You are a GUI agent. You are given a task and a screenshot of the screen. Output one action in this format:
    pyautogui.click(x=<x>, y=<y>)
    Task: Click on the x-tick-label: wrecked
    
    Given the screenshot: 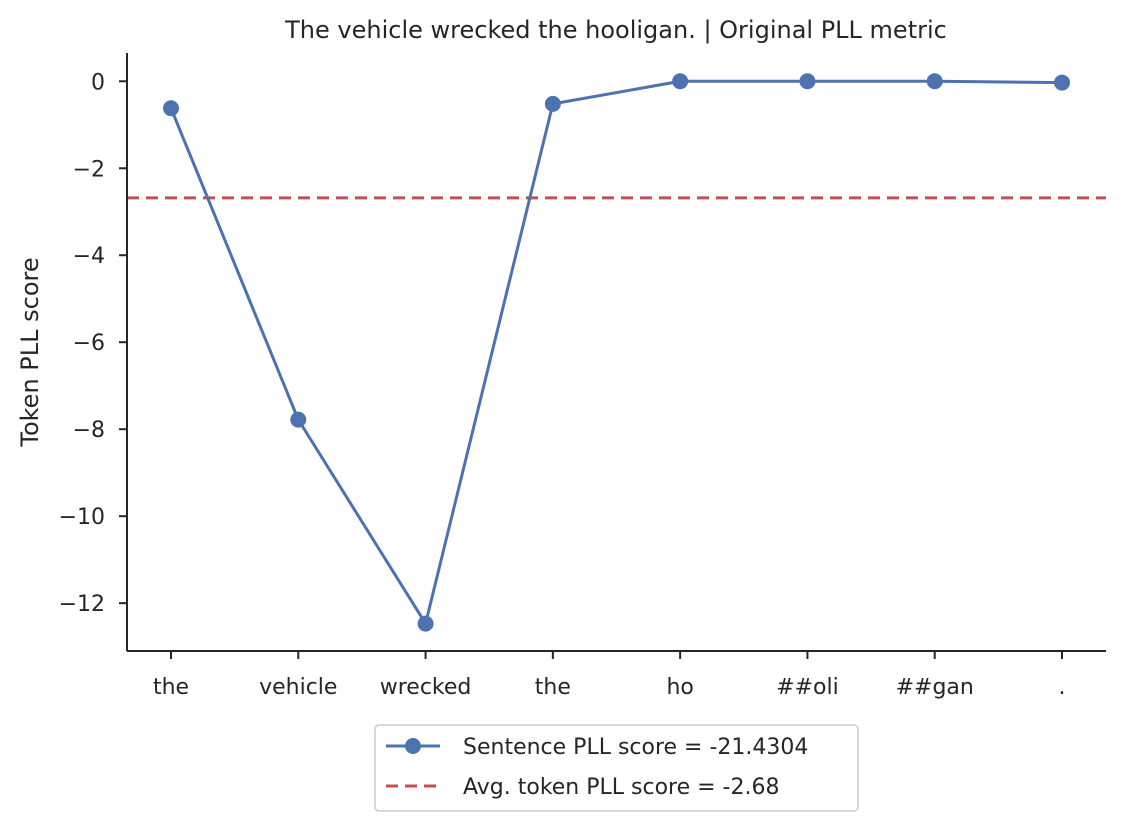 What is the action you would take?
    pyautogui.click(x=426, y=687)
    